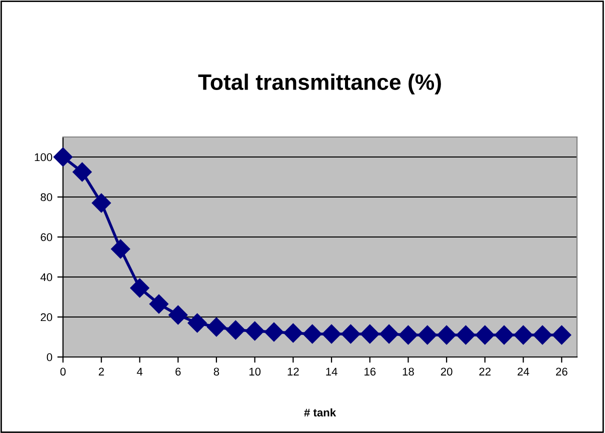 The height and width of the screenshot is (433, 605). I want to click on x-tick-label: 26, so click(562, 372).